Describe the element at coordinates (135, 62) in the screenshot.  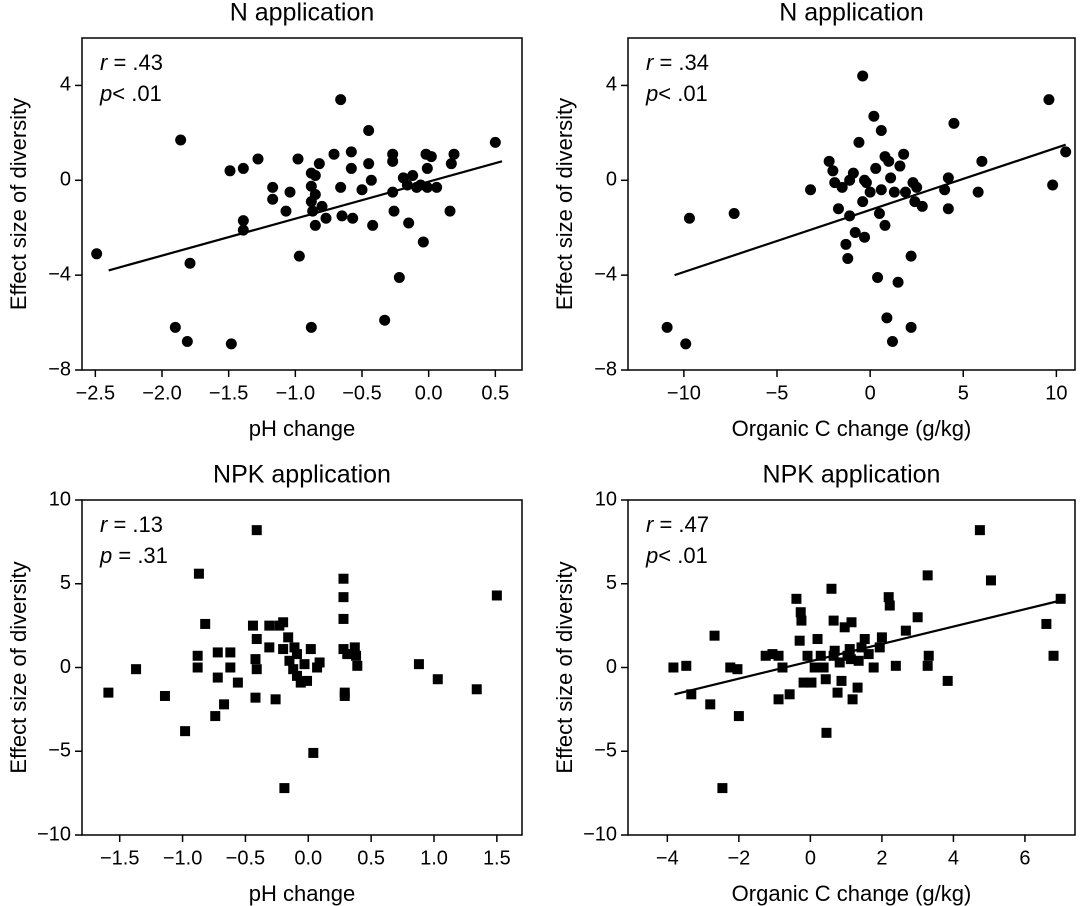
I see `stat-value: = .43` at that location.